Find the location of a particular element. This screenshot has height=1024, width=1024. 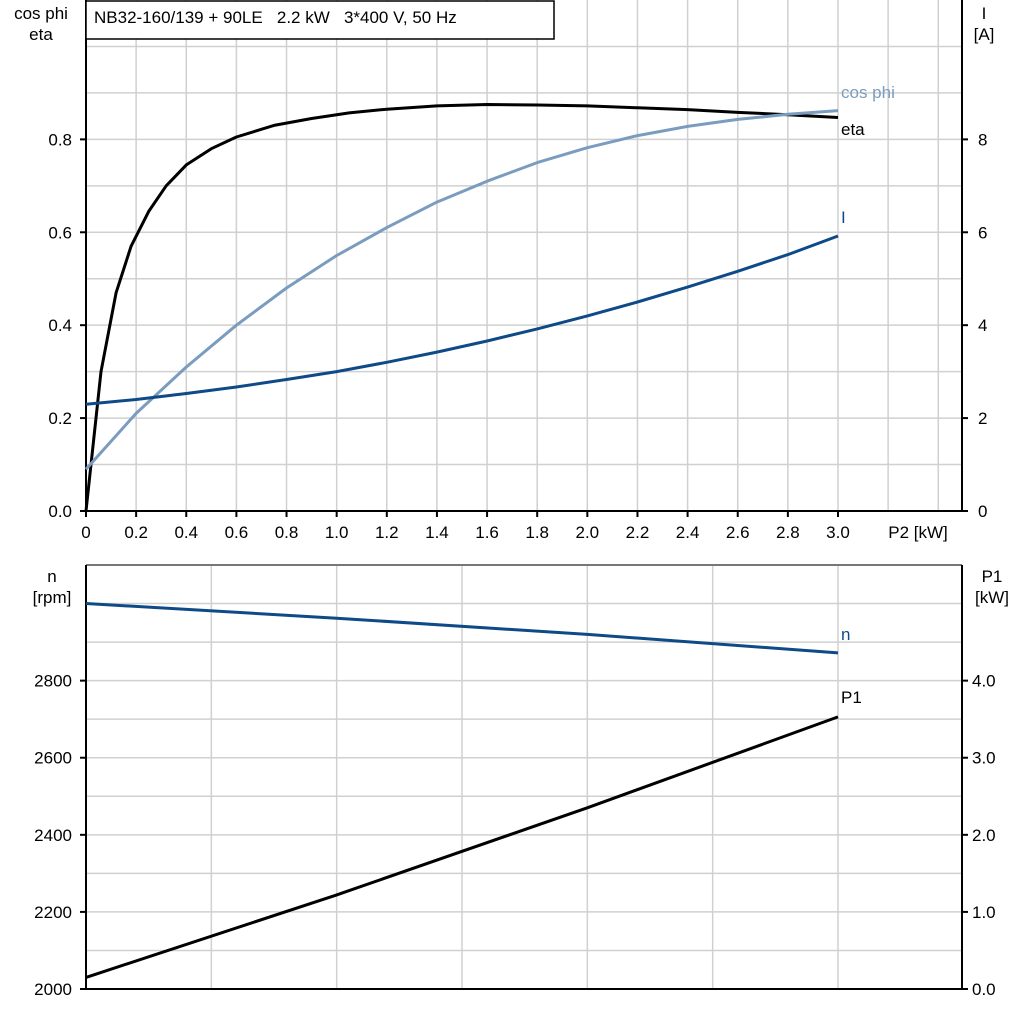

y-right-tick-label: 0.0 is located at coordinates (984, 989).